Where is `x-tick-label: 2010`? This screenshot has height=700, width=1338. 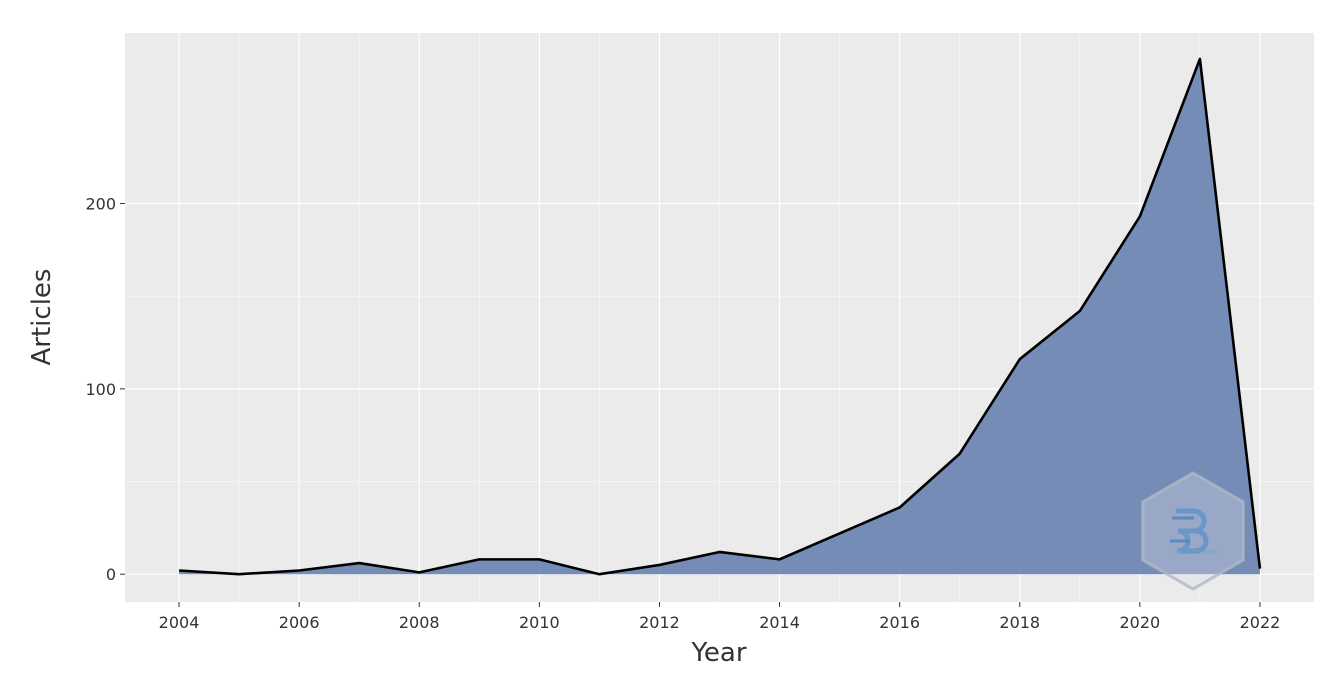 x-tick-label: 2010 is located at coordinates (539, 622).